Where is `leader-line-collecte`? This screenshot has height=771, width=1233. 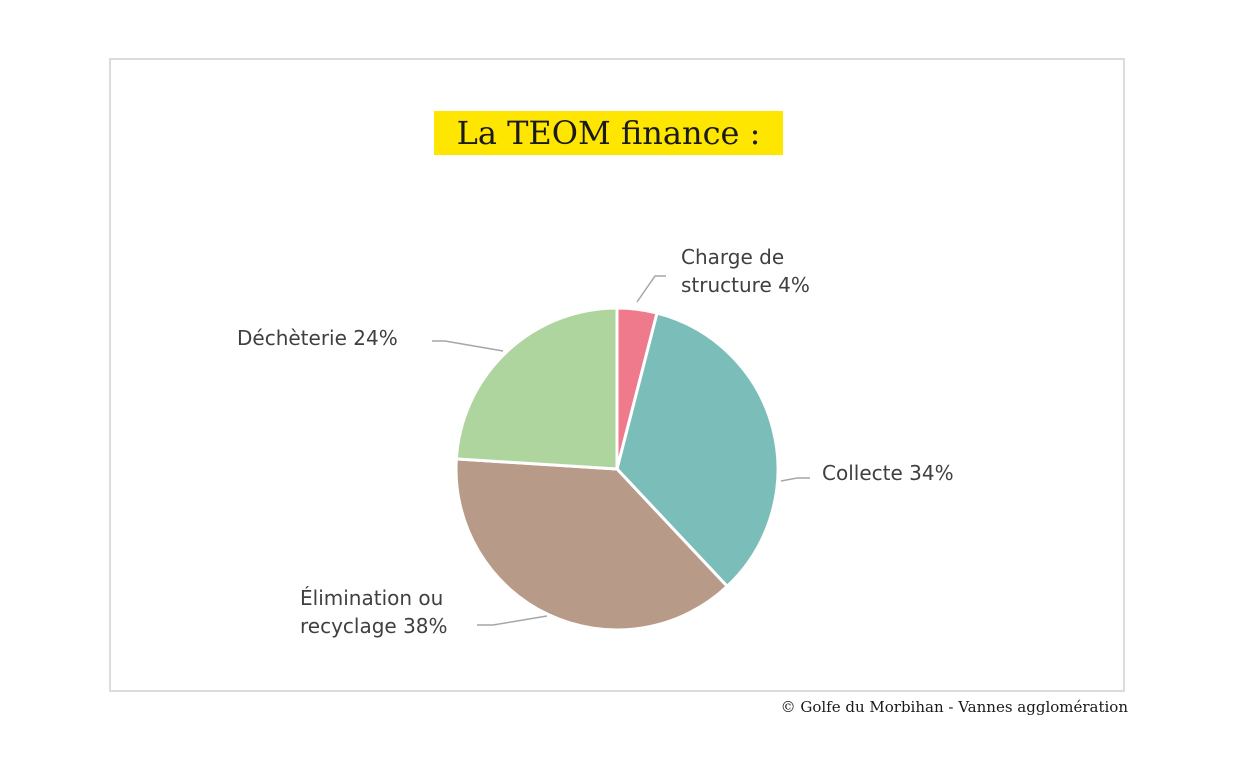
leader-line-collecte is located at coordinates (795, 479).